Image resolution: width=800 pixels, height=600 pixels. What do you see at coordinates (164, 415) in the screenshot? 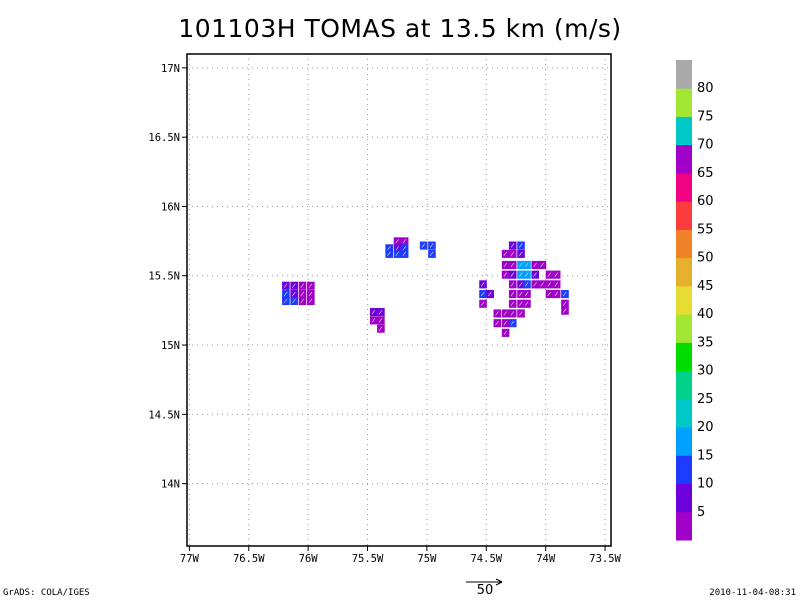
I see `y-tick-label: 14.5N` at bounding box center [164, 415].